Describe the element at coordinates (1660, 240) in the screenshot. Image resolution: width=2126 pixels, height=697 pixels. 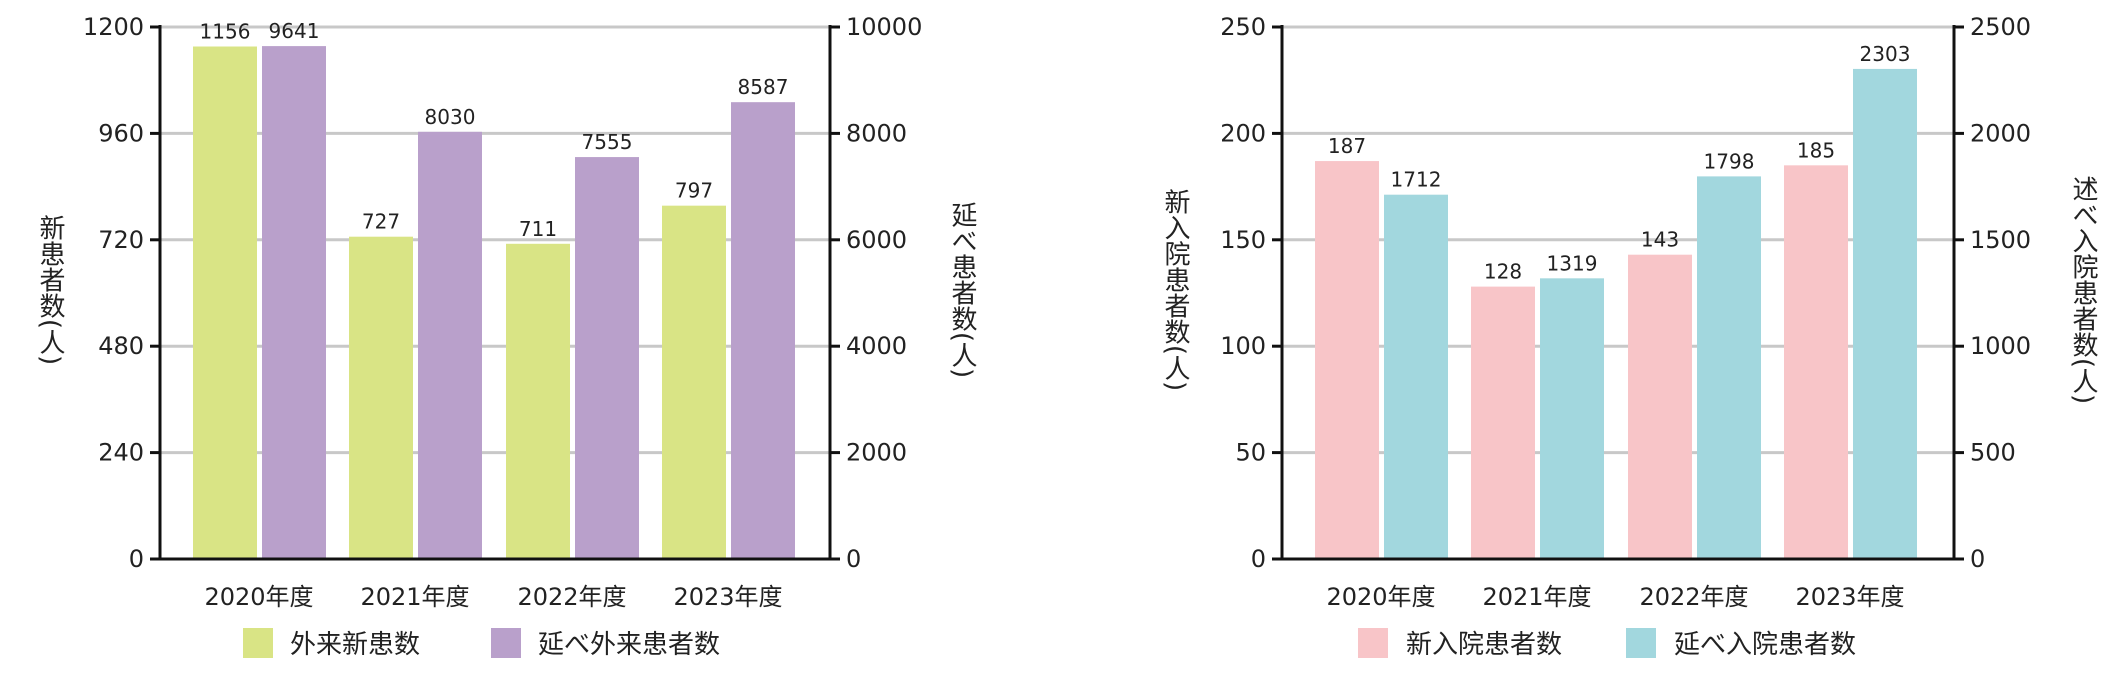
I see `data-label: 143` at that location.